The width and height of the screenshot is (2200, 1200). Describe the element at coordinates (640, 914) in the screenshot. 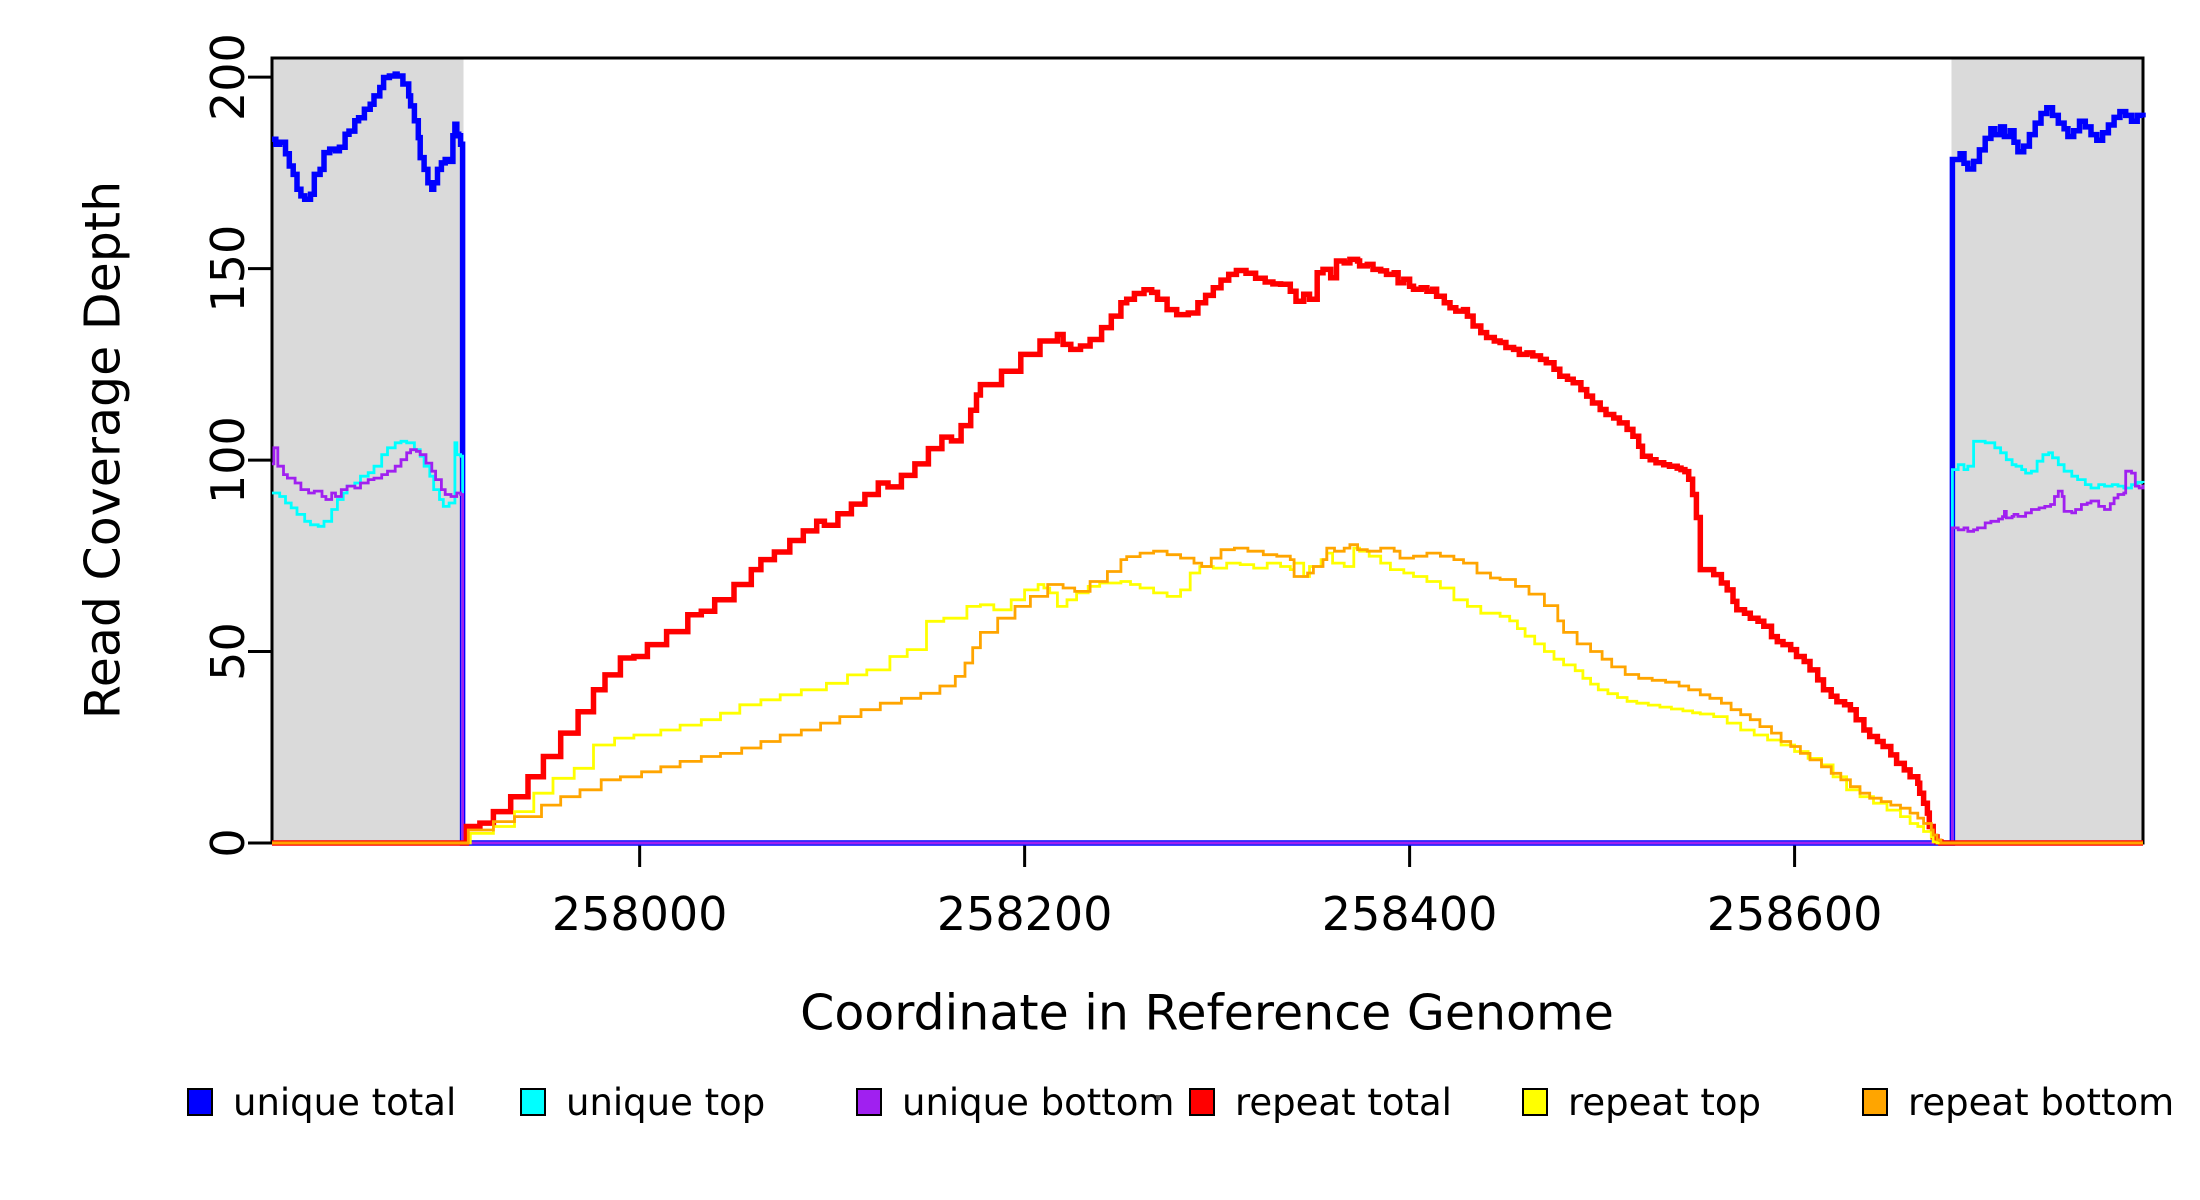

I see `x-tick-label: 258000` at that location.